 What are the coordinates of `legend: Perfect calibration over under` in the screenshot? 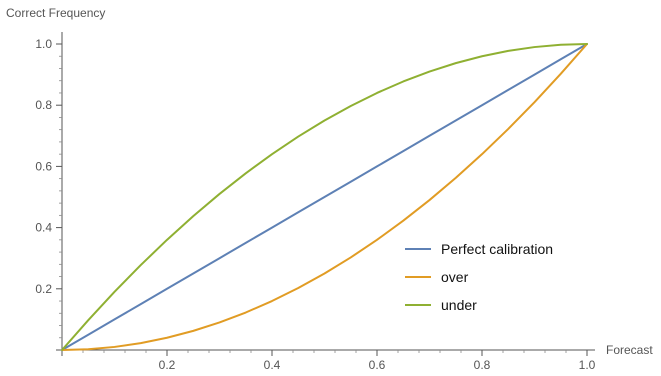 It's located at (479, 277).